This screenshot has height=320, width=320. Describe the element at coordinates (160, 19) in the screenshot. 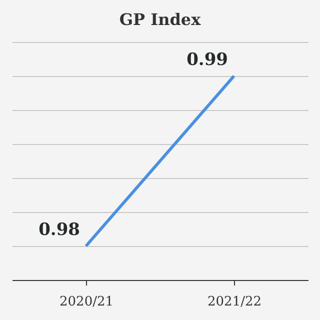

I see `chart-title: GP Index` at that location.